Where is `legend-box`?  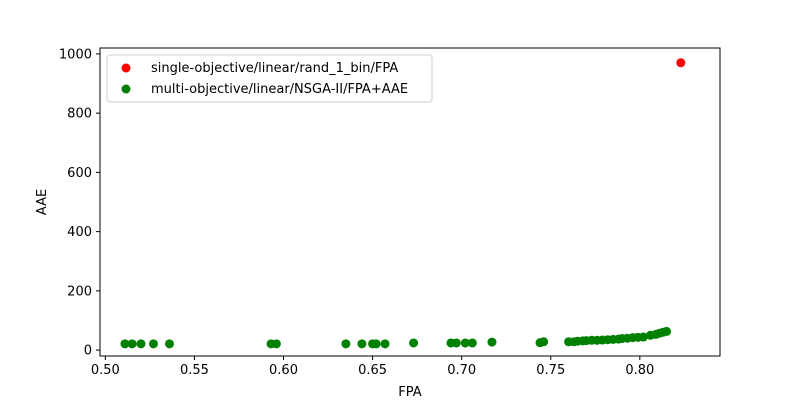 legend-box is located at coordinates (269, 78).